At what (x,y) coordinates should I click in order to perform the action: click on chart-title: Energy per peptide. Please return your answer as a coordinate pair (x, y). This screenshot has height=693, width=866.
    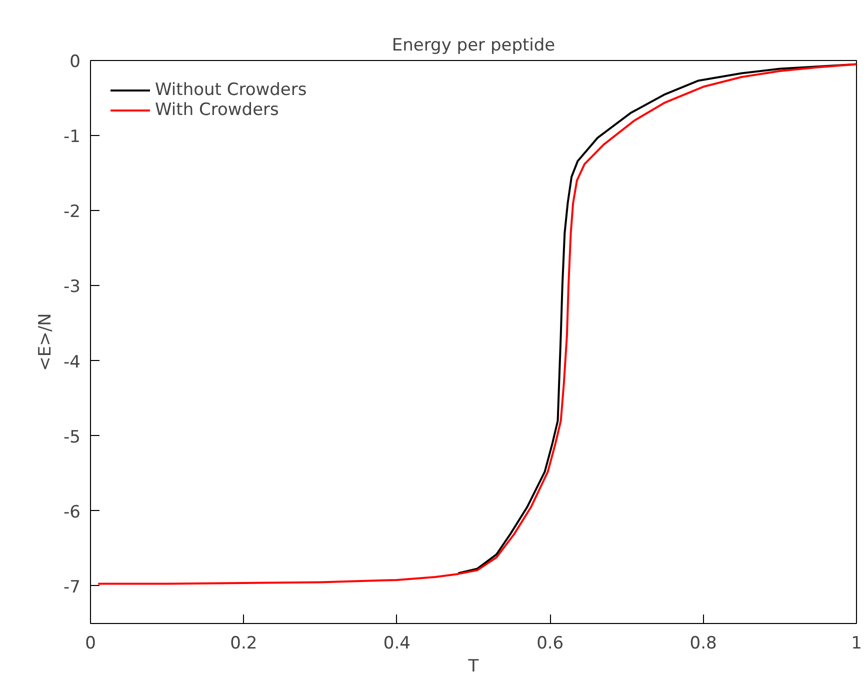
    Looking at the image, I should click on (474, 46).